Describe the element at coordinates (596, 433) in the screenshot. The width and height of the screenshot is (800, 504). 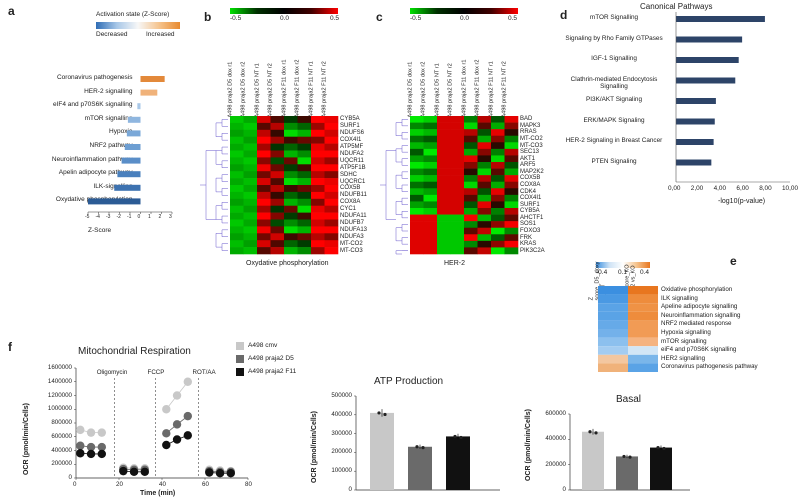
I see `basal-datapoint` at that location.